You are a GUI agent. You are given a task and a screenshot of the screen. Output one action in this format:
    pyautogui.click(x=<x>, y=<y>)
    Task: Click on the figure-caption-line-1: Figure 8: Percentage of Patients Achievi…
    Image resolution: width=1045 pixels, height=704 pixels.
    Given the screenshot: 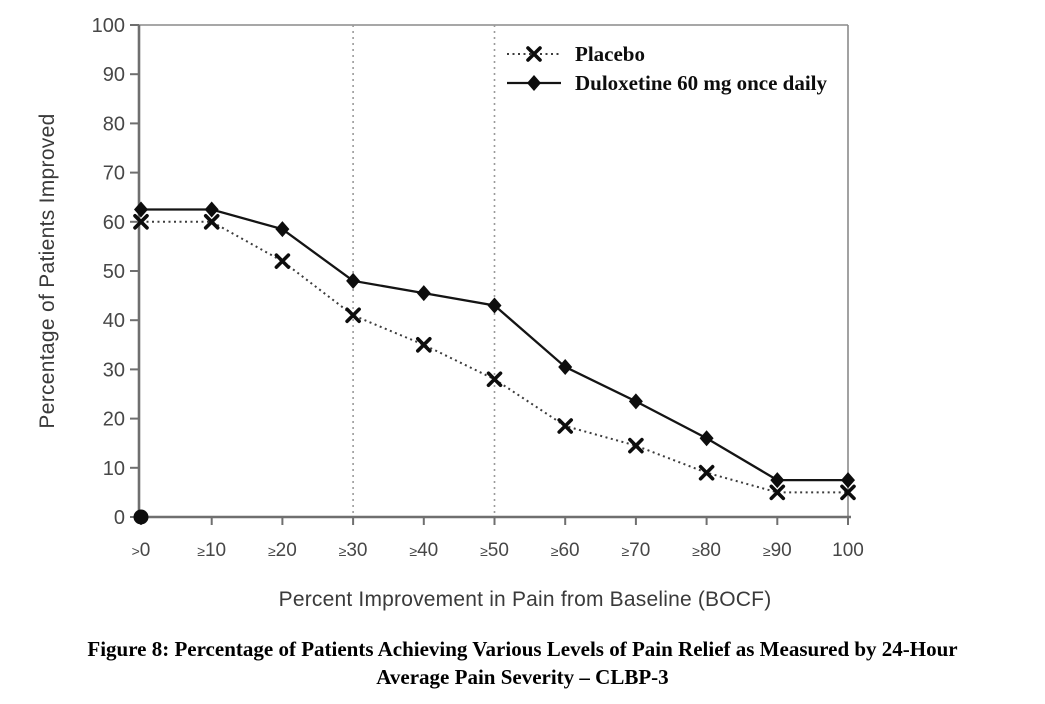 What is the action you would take?
    pyautogui.click(x=522, y=649)
    